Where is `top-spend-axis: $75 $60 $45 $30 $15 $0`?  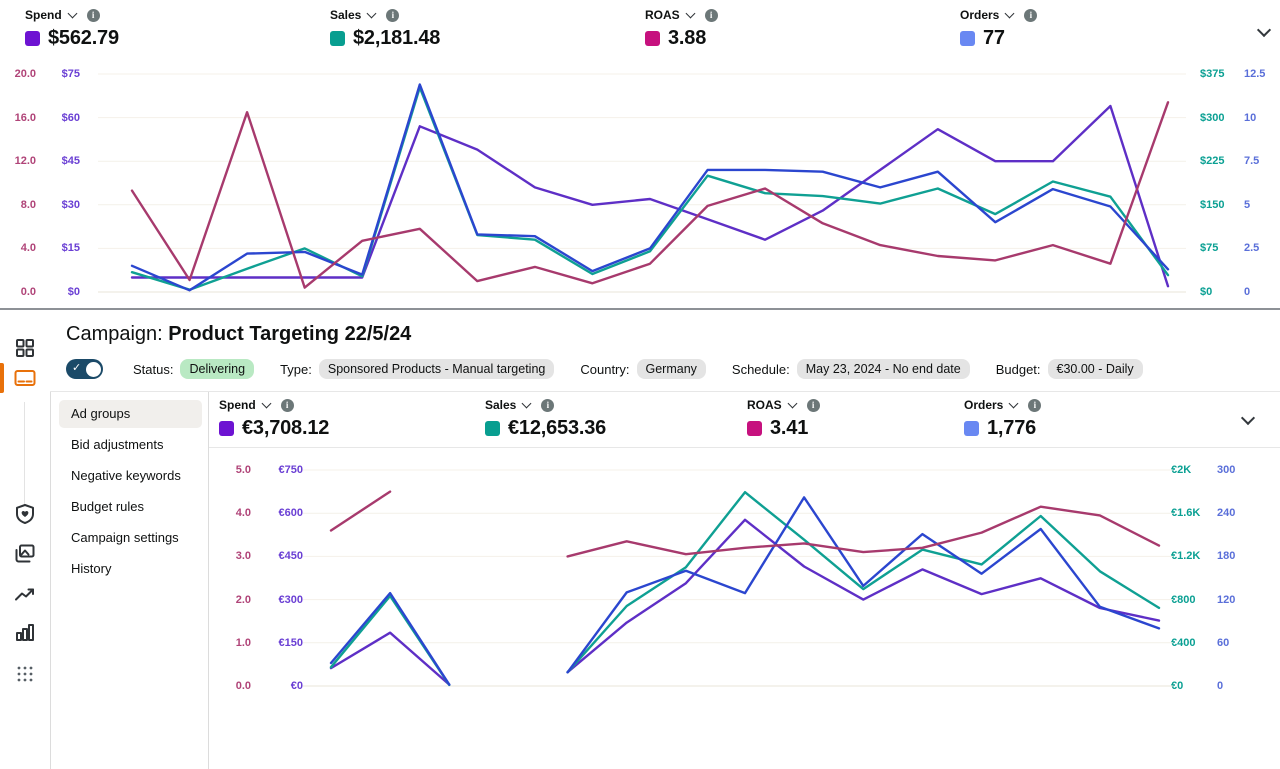 top-spend-axis: $75 $60 $45 $30 $15 $0 is located at coordinates (62, 183).